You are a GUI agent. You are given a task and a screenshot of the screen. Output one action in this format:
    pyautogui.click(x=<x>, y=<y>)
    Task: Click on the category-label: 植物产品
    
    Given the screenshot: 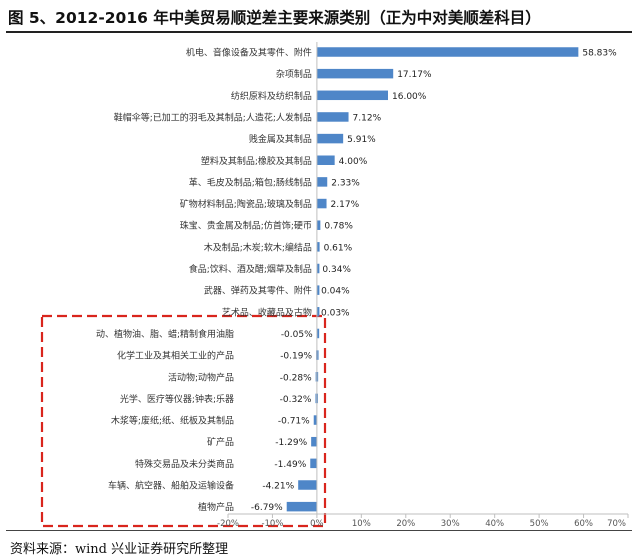 What is the action you would take?
    pyautogui.click(x=216, y=507)
    